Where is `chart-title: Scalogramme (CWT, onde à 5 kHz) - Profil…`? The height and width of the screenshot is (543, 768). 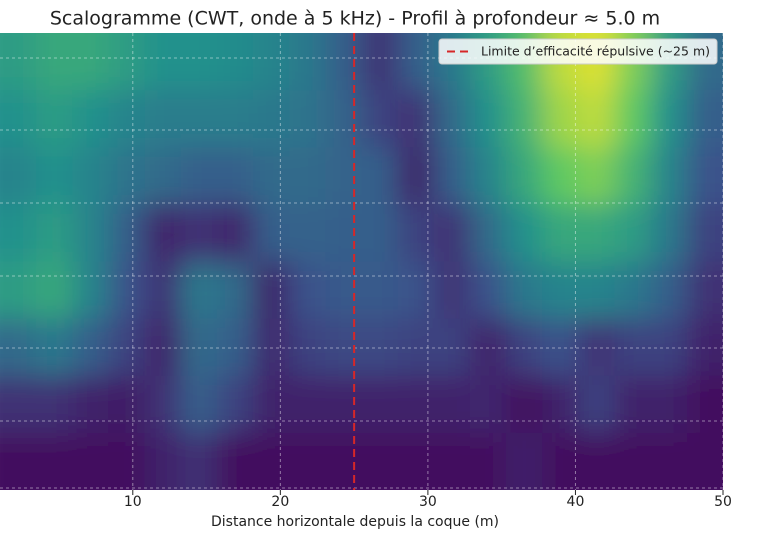
chart-title: Scalogramme (CWT, onde à 5 kHz) - Profil… is located at coordinates (355, 19).